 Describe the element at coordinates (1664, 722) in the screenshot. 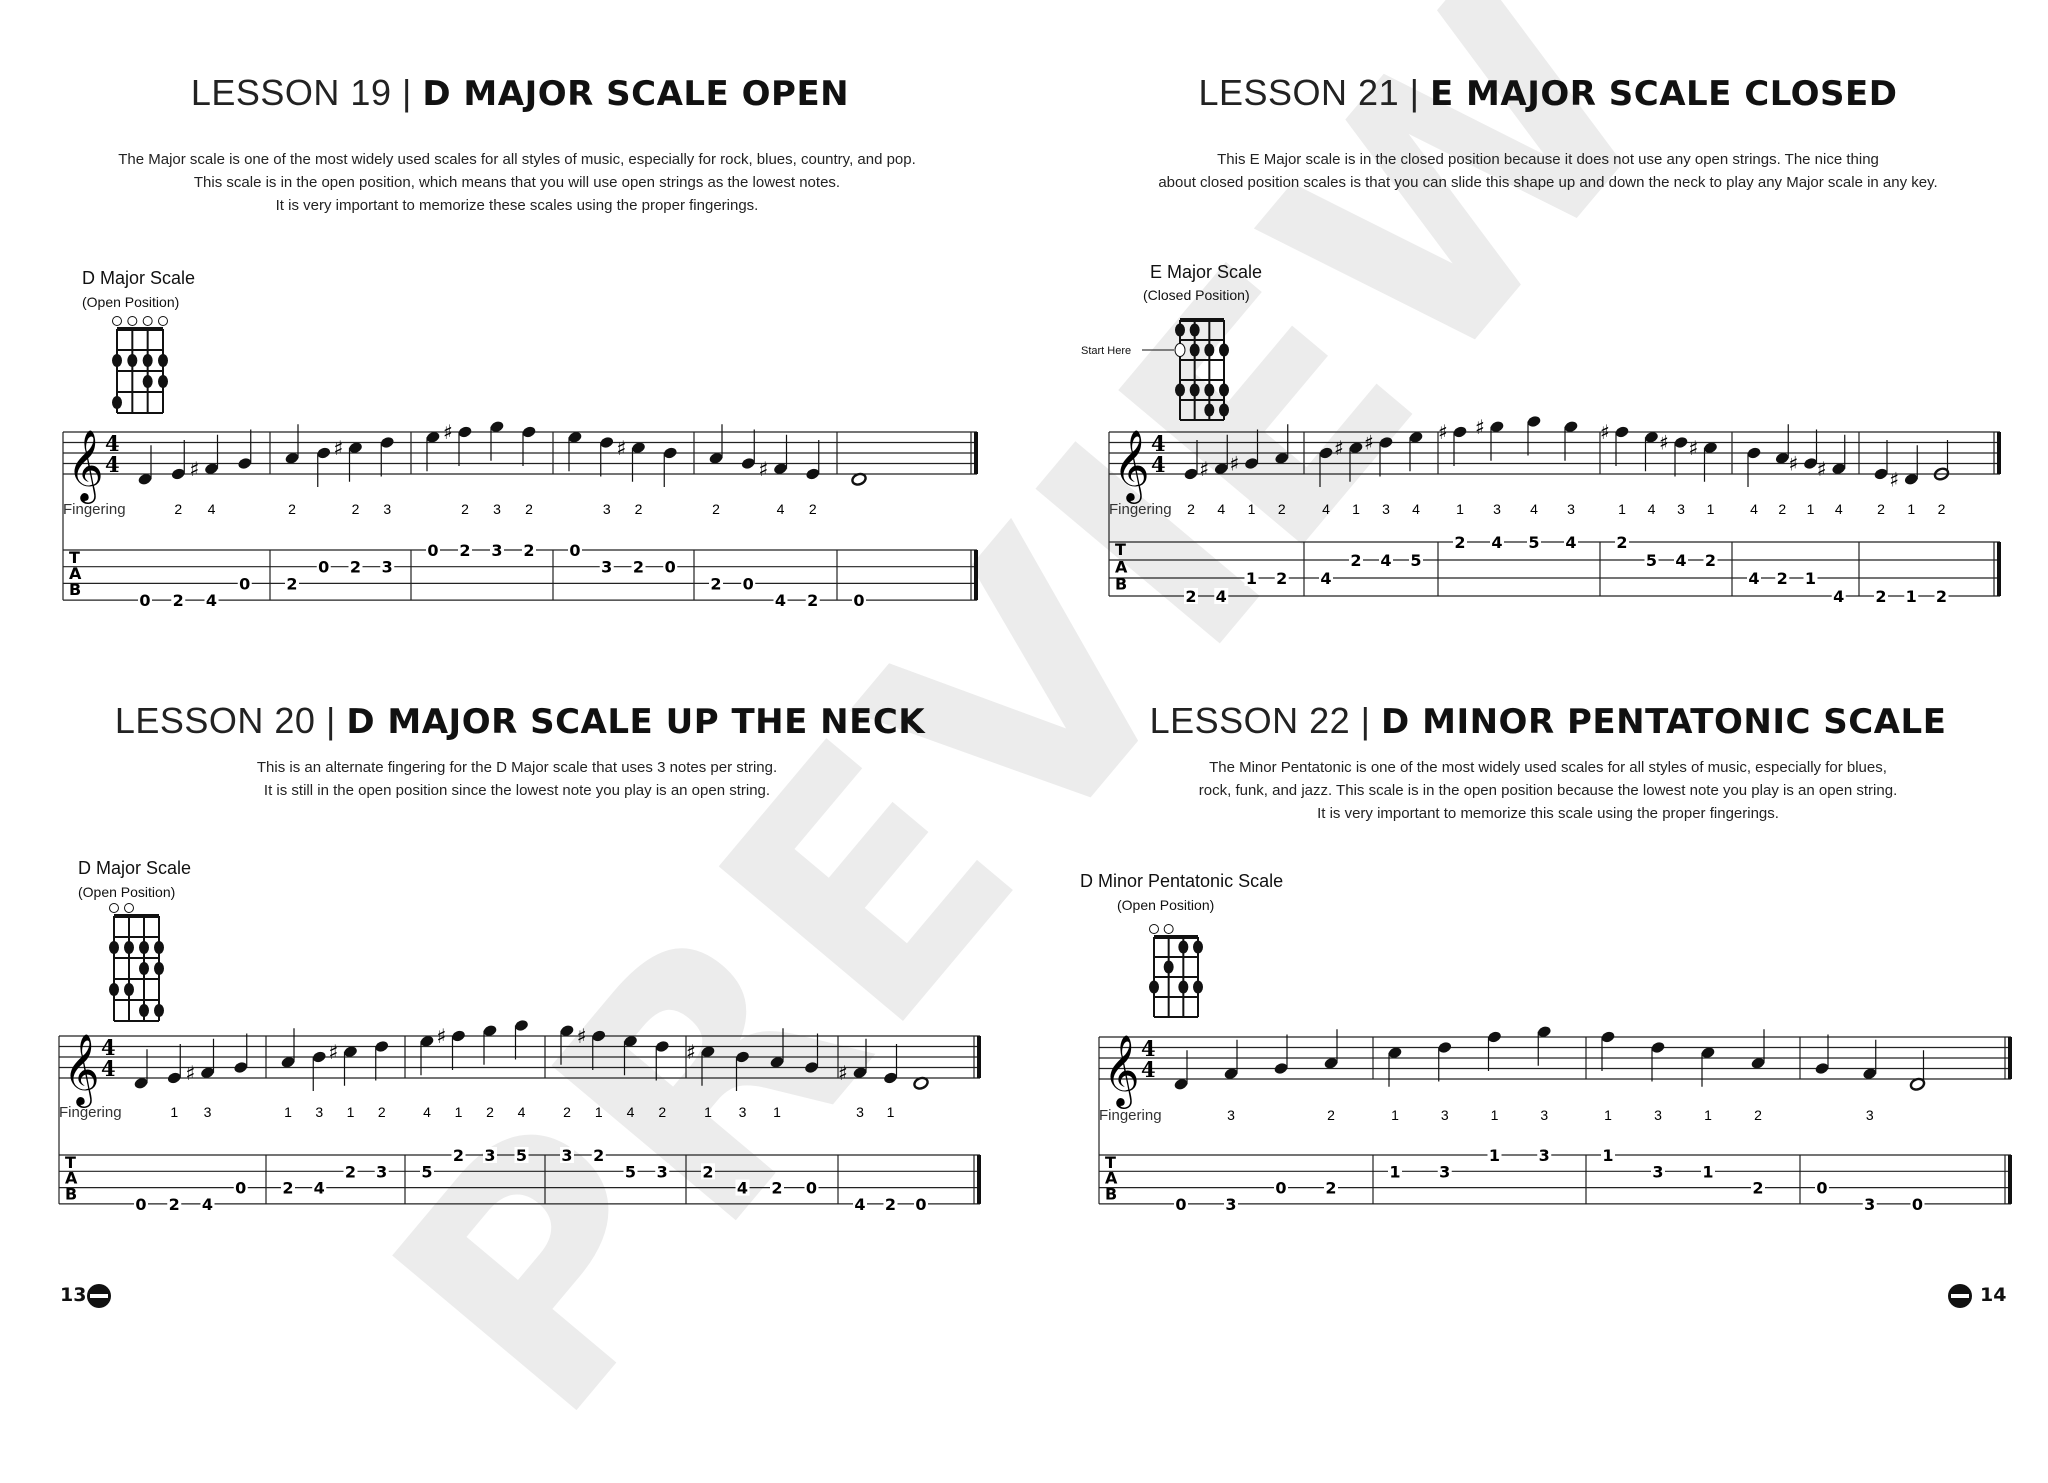

I see `lesson-name: D MINOR PENTATONIC SCALE` at that location.